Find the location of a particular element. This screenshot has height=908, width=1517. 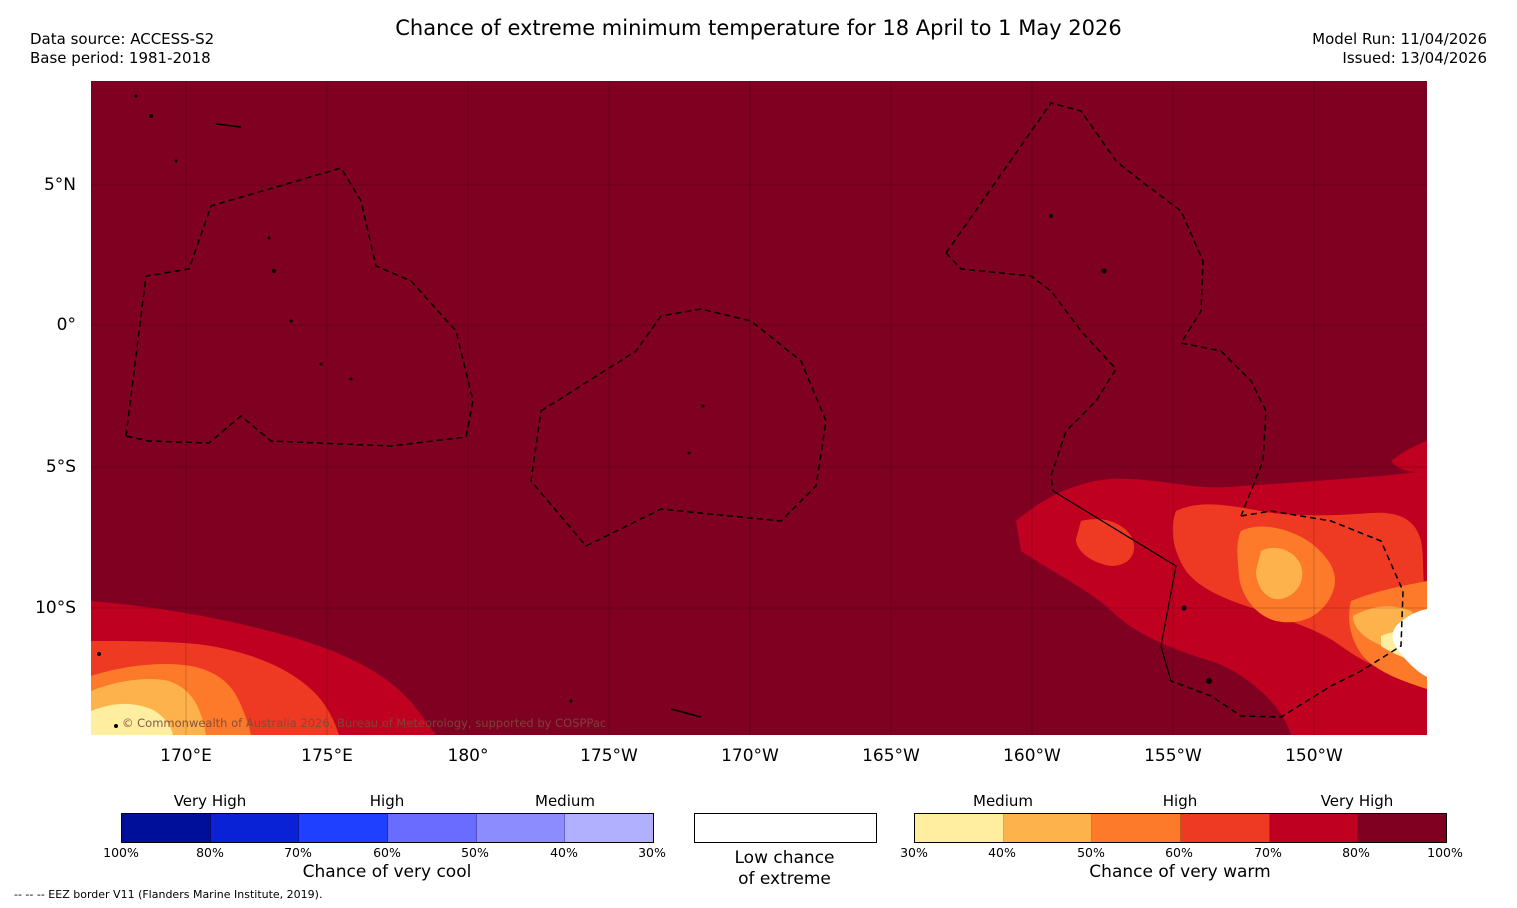

warm-level-label: Medium is located at coordinates (1003, 801).